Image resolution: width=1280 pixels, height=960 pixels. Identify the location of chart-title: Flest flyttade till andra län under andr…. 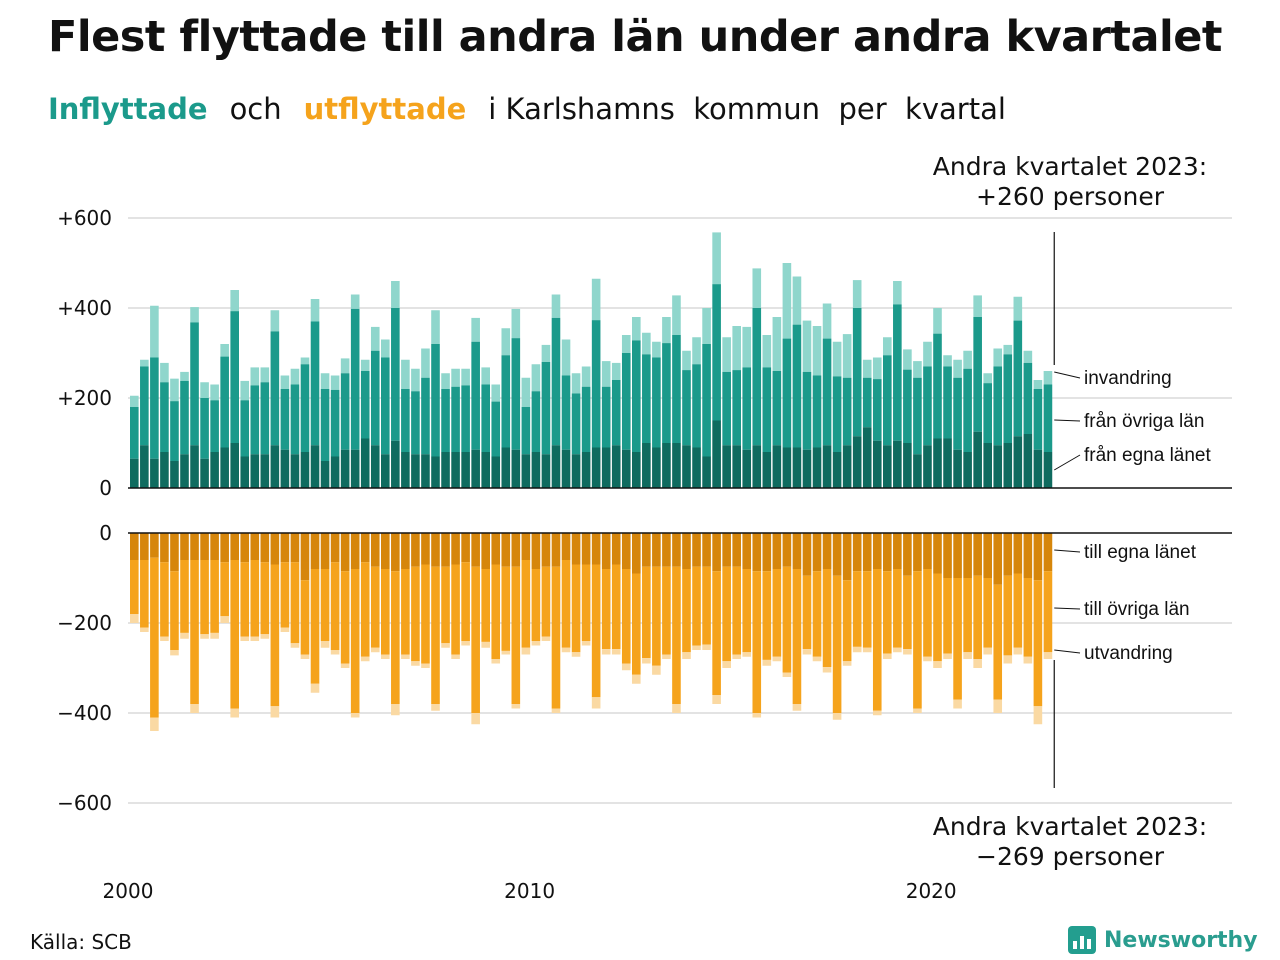
(635, 37).